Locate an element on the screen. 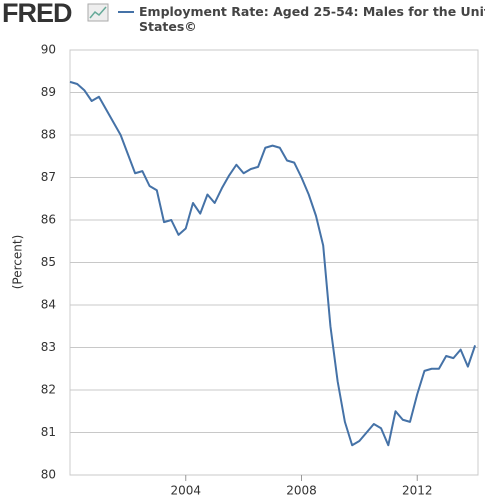  y-tick-label: 90 is located at coordinates (48, 50).